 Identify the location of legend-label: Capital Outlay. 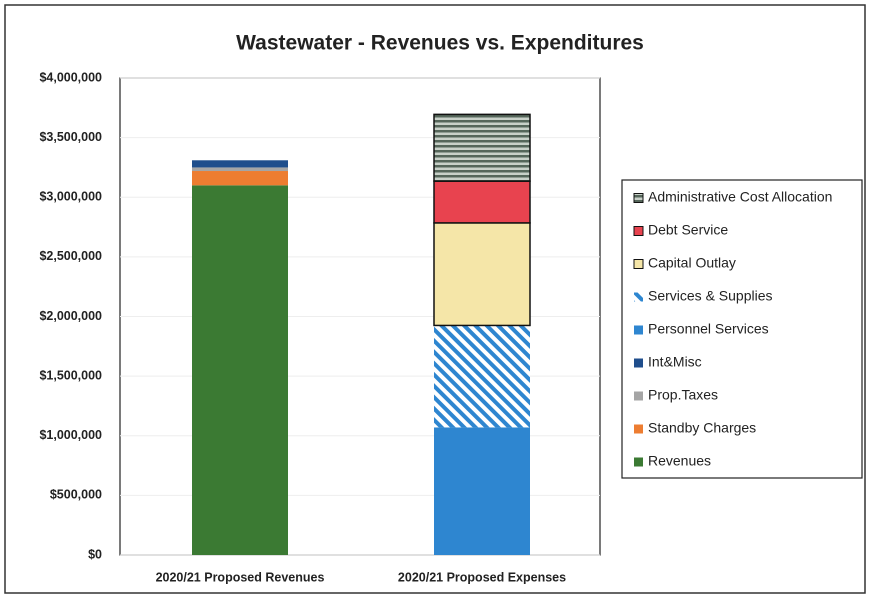
(692, 263).